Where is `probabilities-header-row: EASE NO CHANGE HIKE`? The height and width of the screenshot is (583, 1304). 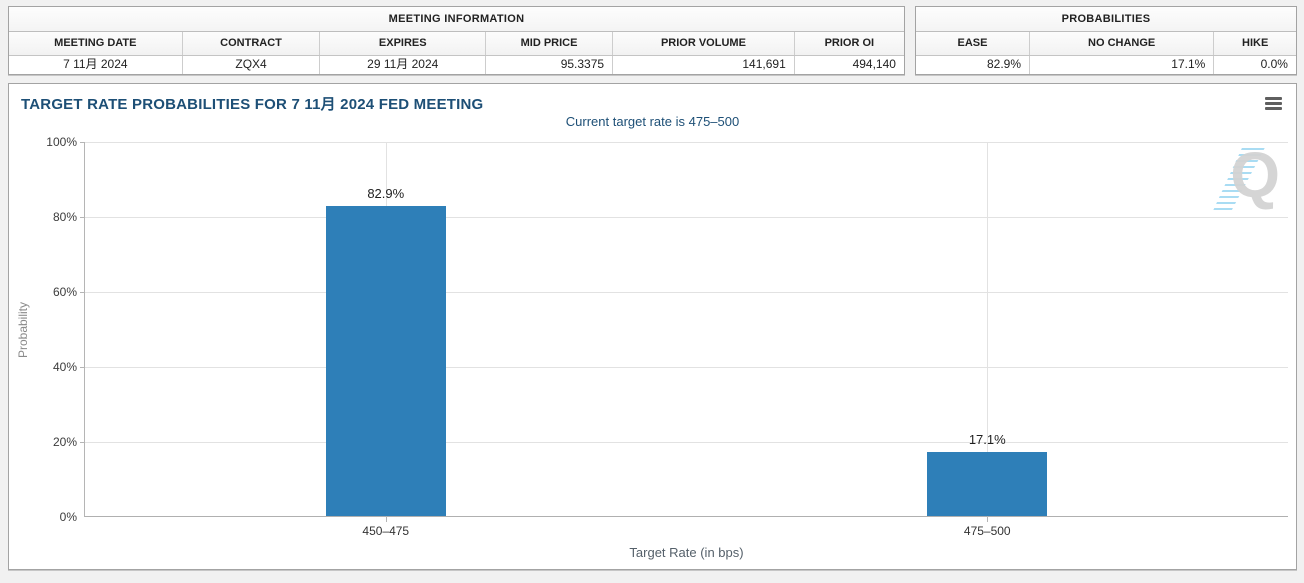 probabilities-header-row: EASE NO CHANGE HIKE is located at coordinates (1106, 44).